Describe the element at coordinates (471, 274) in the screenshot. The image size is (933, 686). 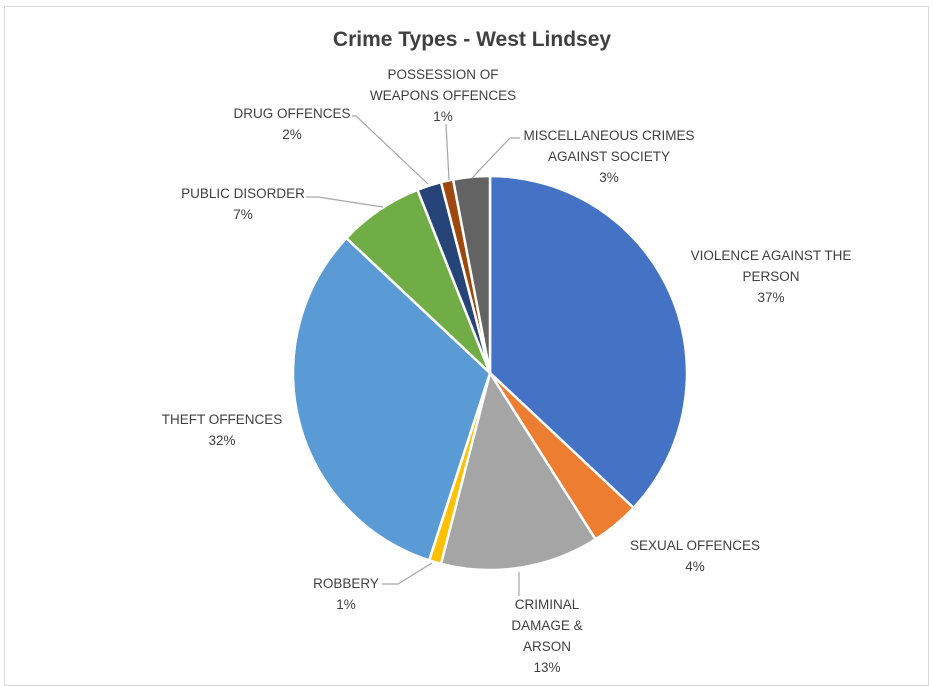
I see `pie-slice-miscellaneous-crimes-against-society` at that location.